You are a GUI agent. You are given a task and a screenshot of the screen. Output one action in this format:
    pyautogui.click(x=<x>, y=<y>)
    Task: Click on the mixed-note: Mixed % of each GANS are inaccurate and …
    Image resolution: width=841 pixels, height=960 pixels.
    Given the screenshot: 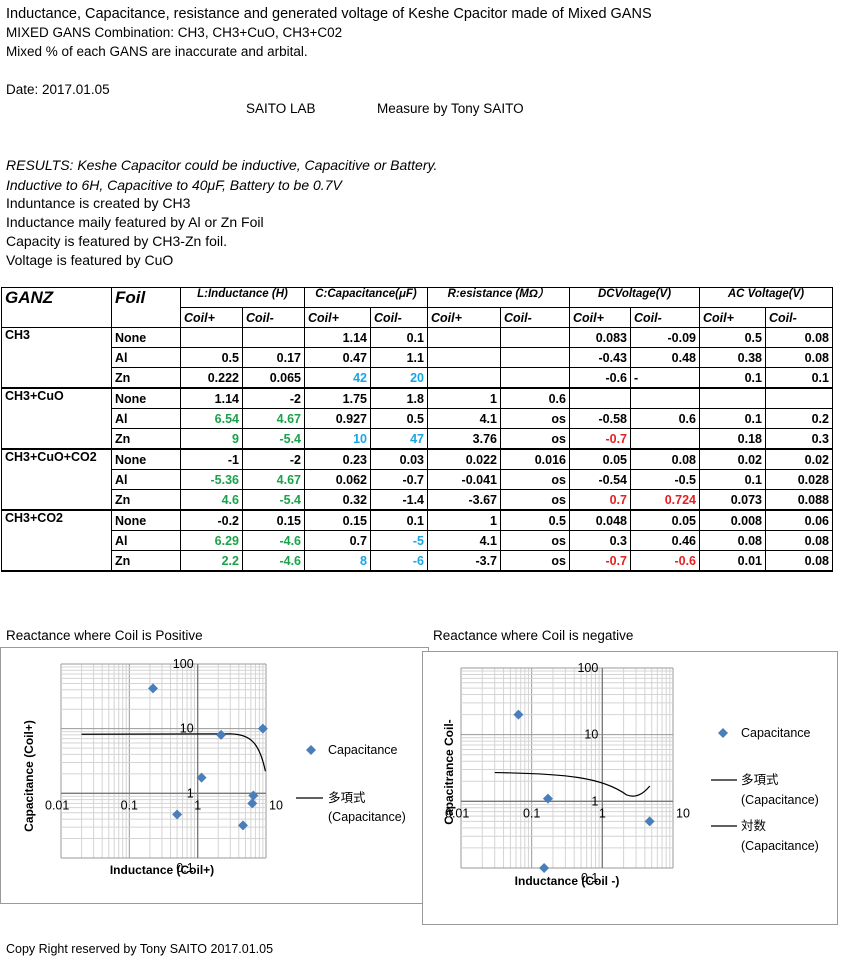 What is the action you would take?
    pyautogui.click(x=157, y=51)
    